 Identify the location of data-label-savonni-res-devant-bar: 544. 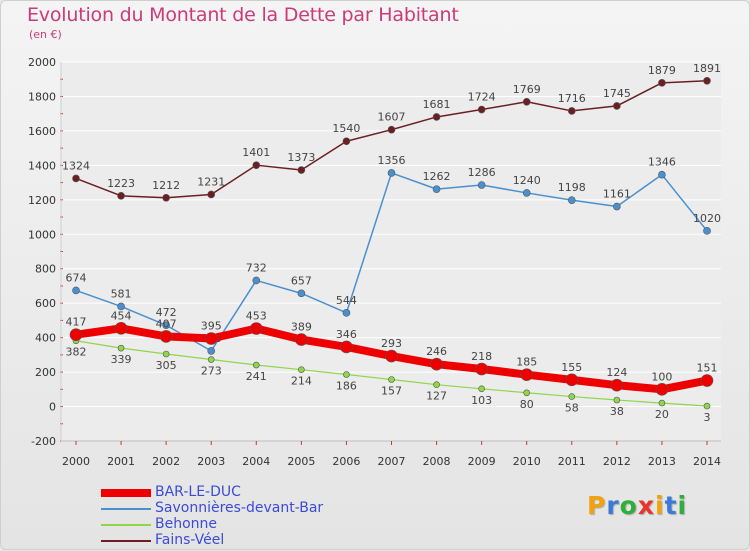
(346, 300).